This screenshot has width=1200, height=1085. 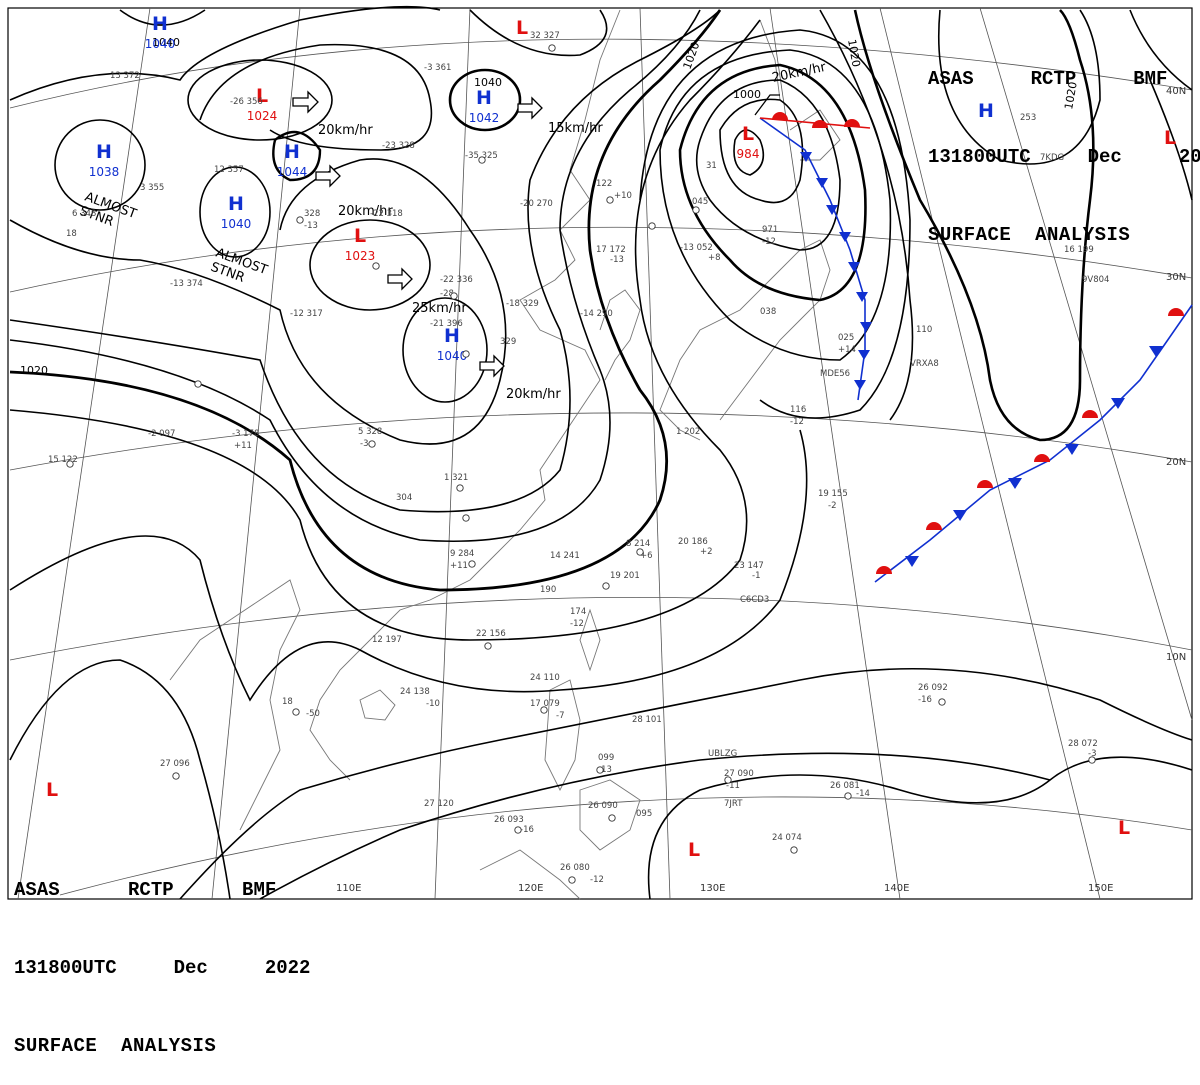 I want to click on station-report: -14 290, so click(x=596, y=314).